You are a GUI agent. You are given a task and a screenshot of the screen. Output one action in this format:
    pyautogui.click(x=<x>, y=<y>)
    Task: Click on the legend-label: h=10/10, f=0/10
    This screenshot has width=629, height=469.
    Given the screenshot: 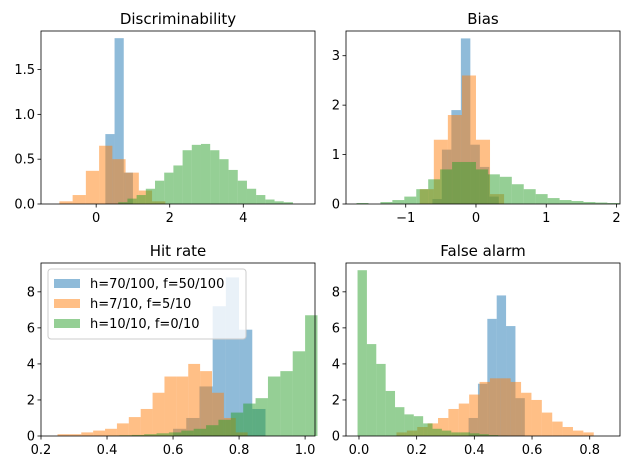 What is the action you would take?
    pyautogui.click(x=145, y=324)
    